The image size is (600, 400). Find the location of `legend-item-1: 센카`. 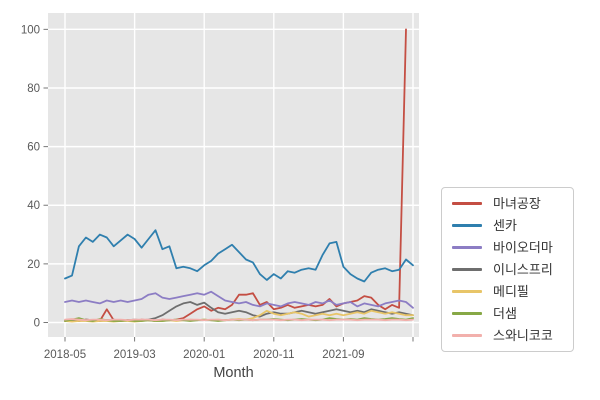

legend-item-1: 센카 is located at coordinates (507, 225).